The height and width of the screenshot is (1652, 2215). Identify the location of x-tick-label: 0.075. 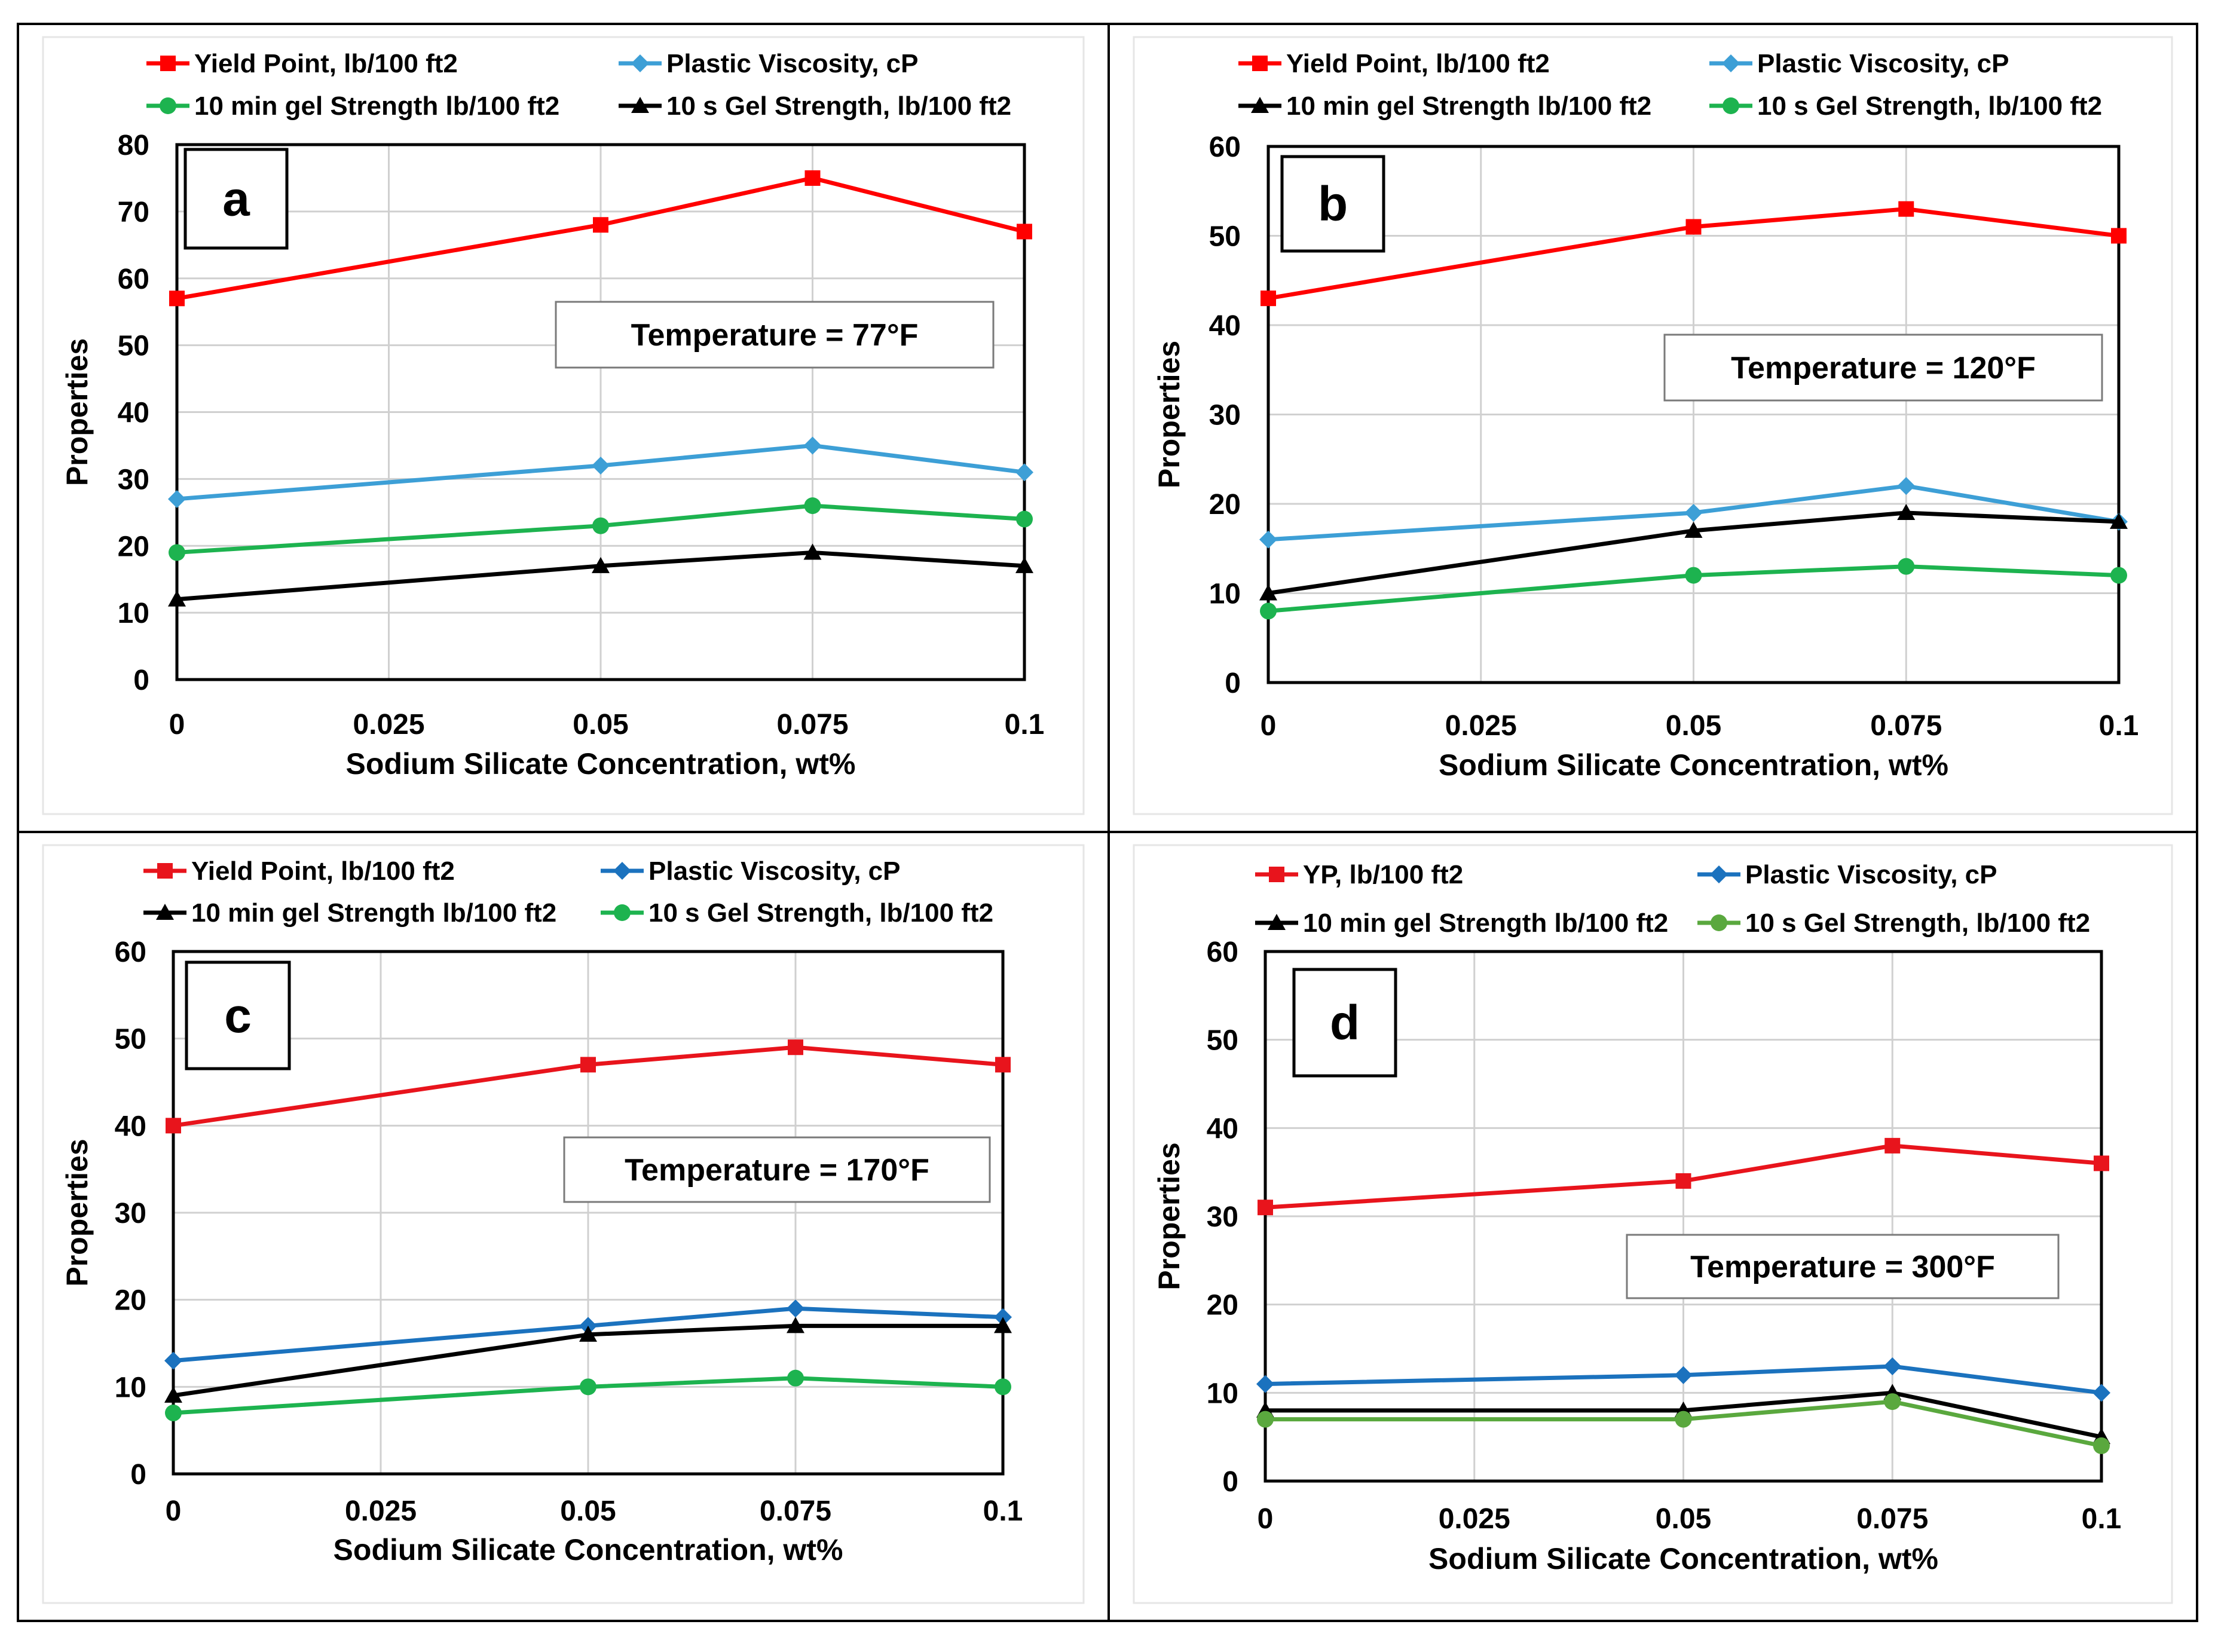
(1892, 1519).